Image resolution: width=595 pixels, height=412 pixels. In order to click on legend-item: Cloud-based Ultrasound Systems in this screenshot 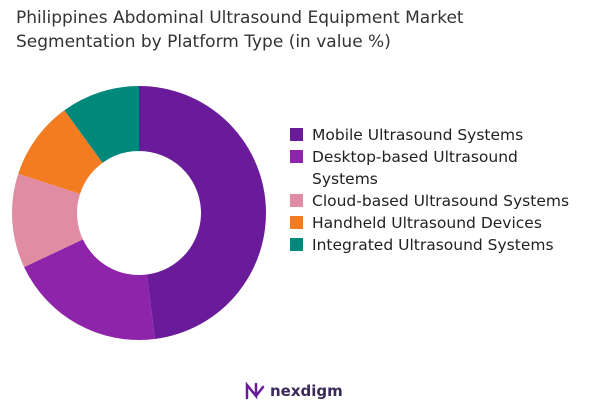, I will do `click(435, 201)`.